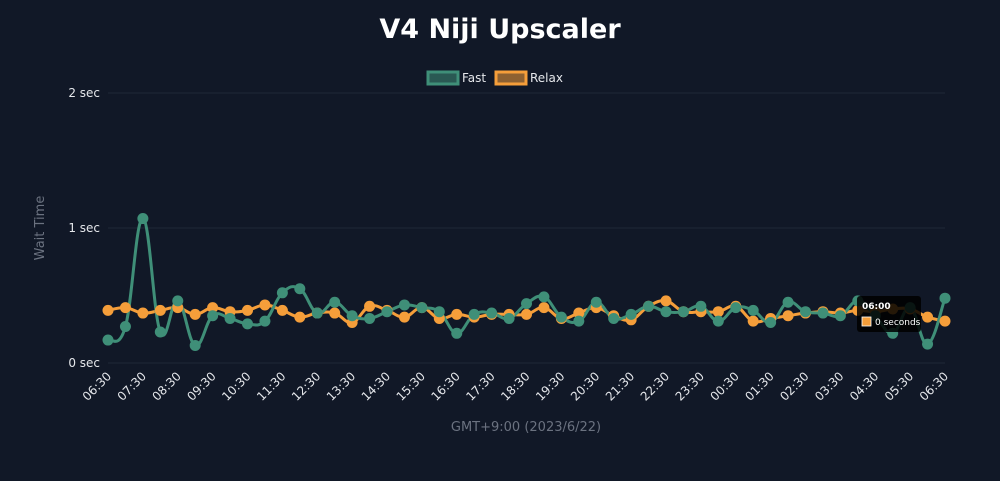 The height and width of the screenshot is (481, 1000). I want to click on x-tick-label: 19:30, so click(550, 386).